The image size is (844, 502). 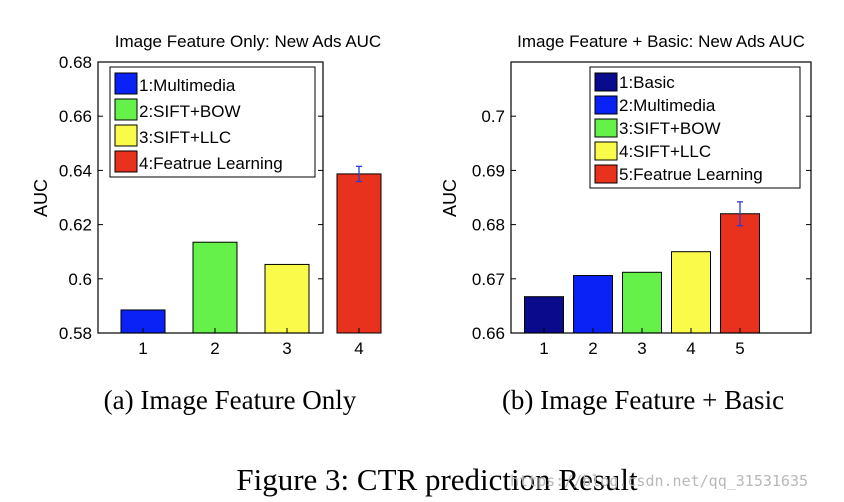 I want to click on plot-frame, so click(x=210, y=197).